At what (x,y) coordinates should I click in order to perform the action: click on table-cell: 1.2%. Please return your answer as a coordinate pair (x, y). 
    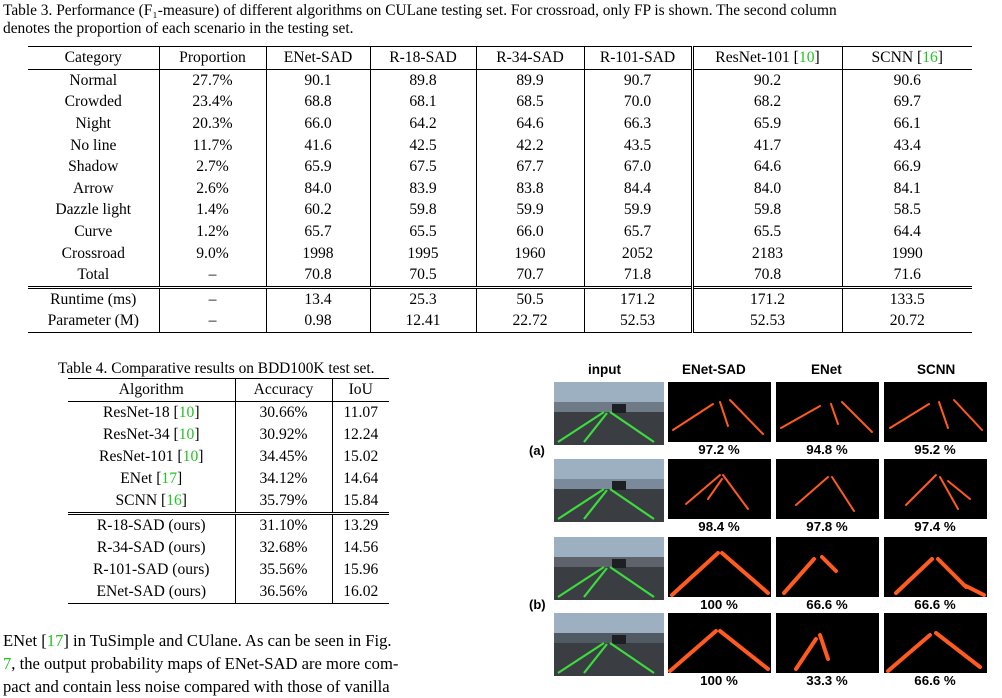
    Looking at the image, I should click on (212, 232).